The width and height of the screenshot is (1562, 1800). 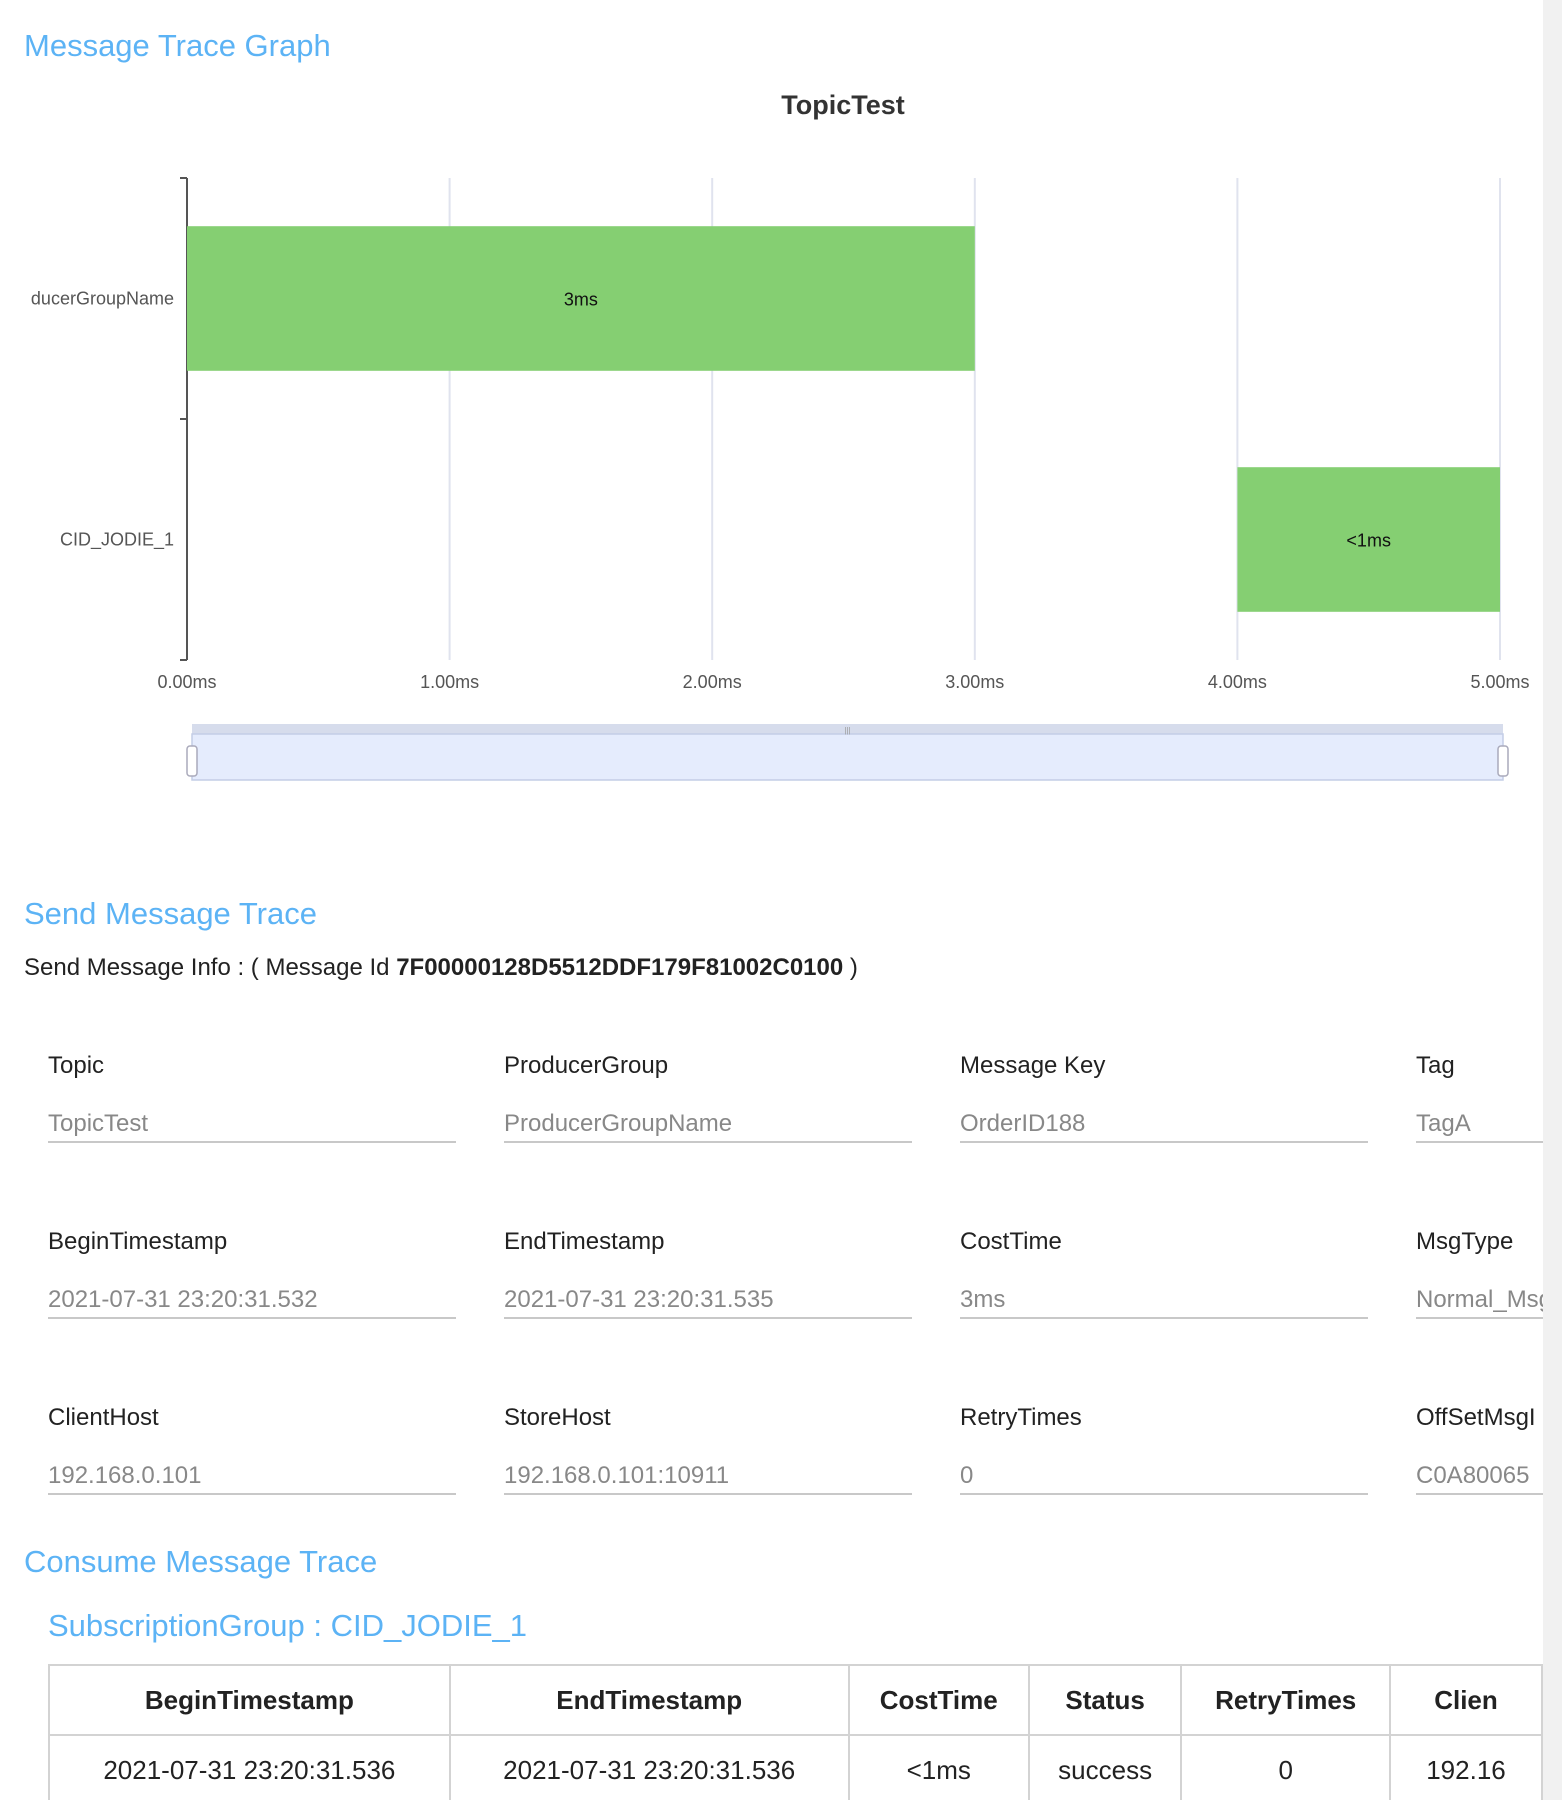 I want to click on field-value: Normal_Msg, so click(x=1479, y=1299).